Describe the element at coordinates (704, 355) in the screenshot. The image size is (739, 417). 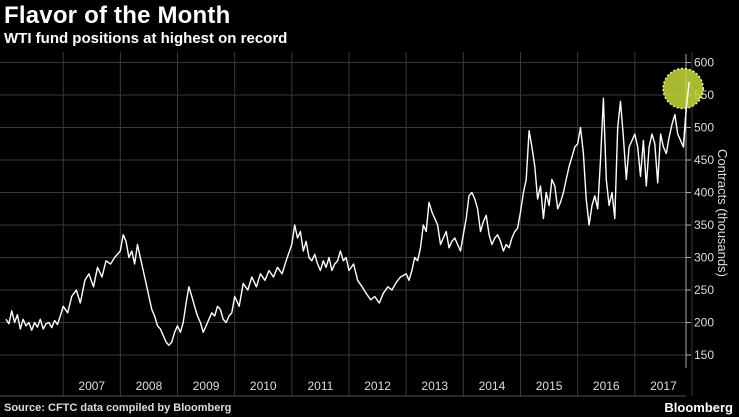
I see `y-tick-label: 150` at that location.